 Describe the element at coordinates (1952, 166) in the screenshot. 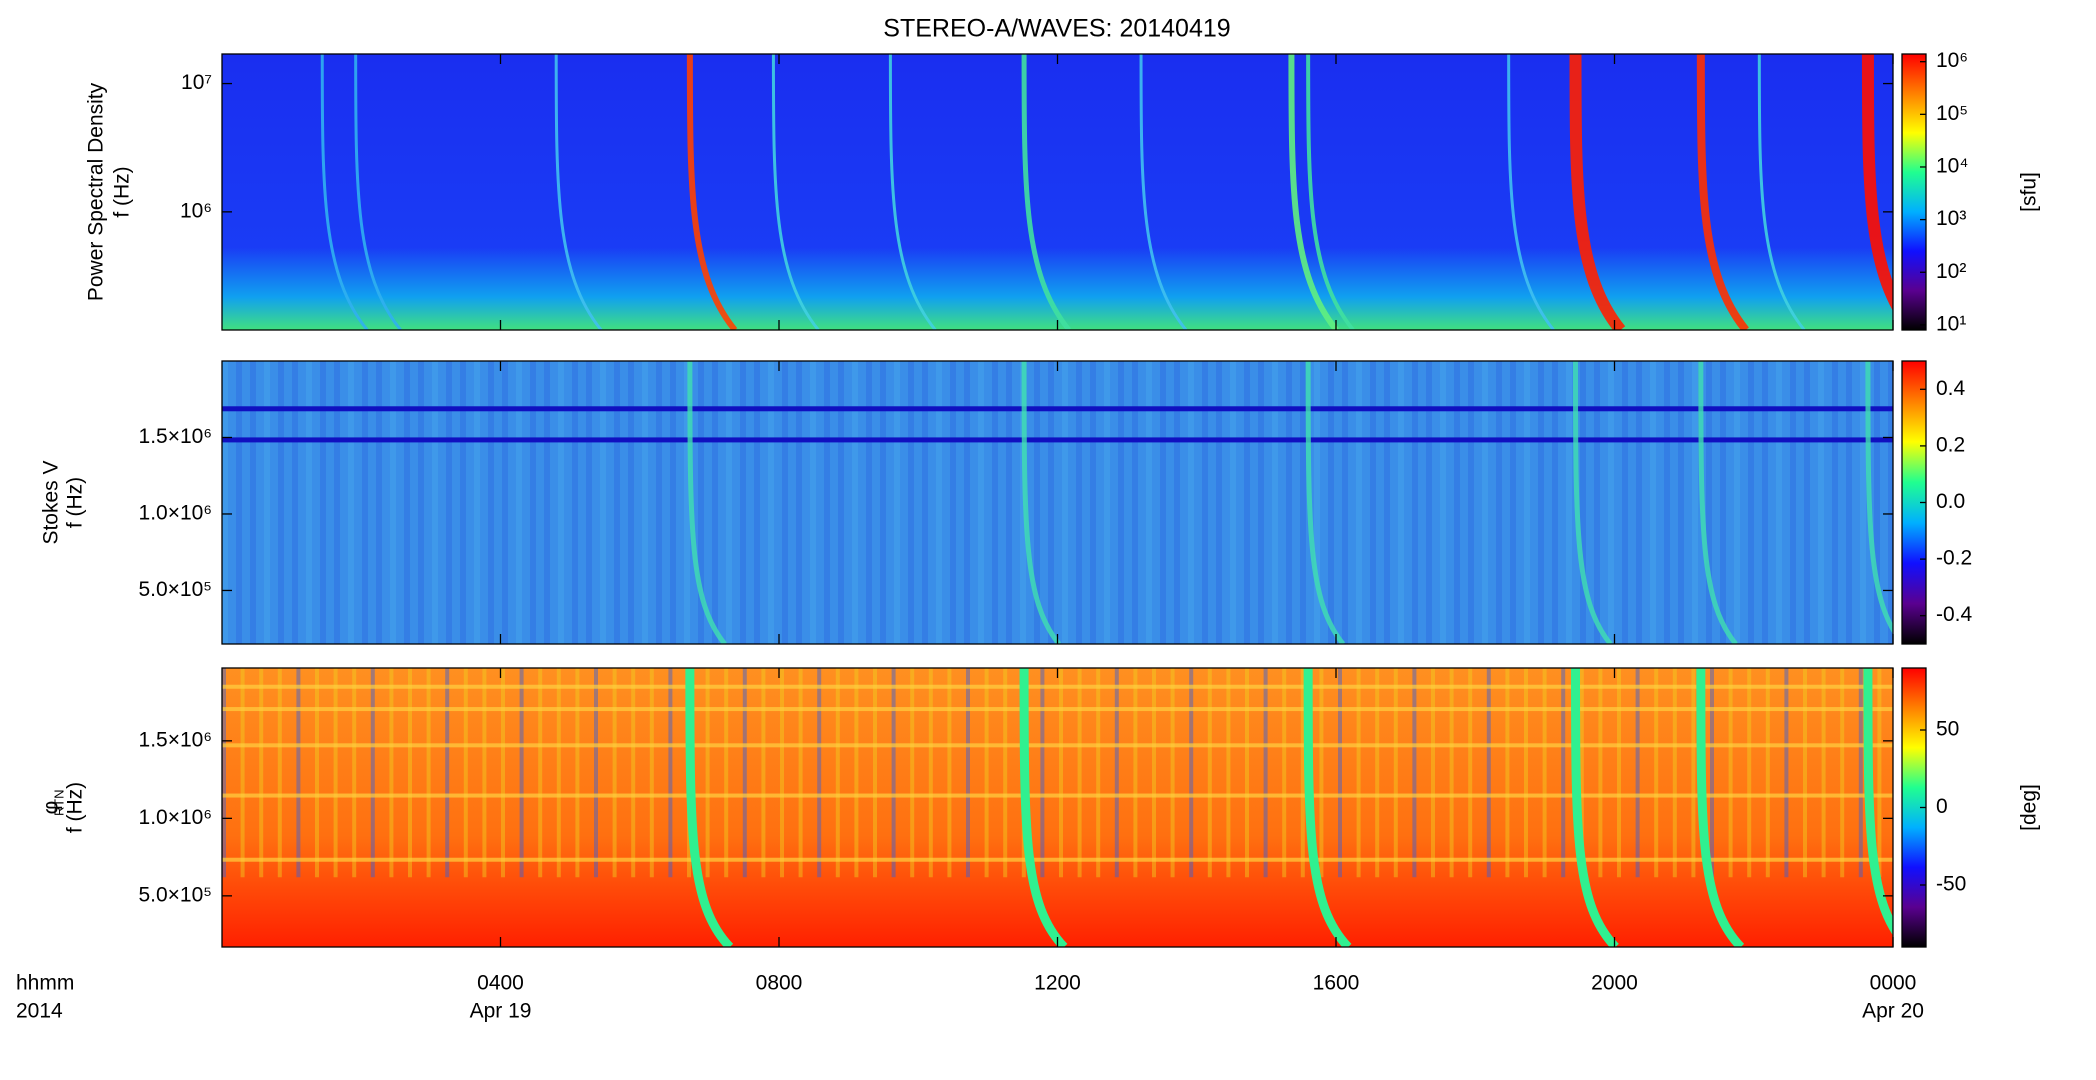

I see `colorbar-tick-label: 10⁴` at that location.